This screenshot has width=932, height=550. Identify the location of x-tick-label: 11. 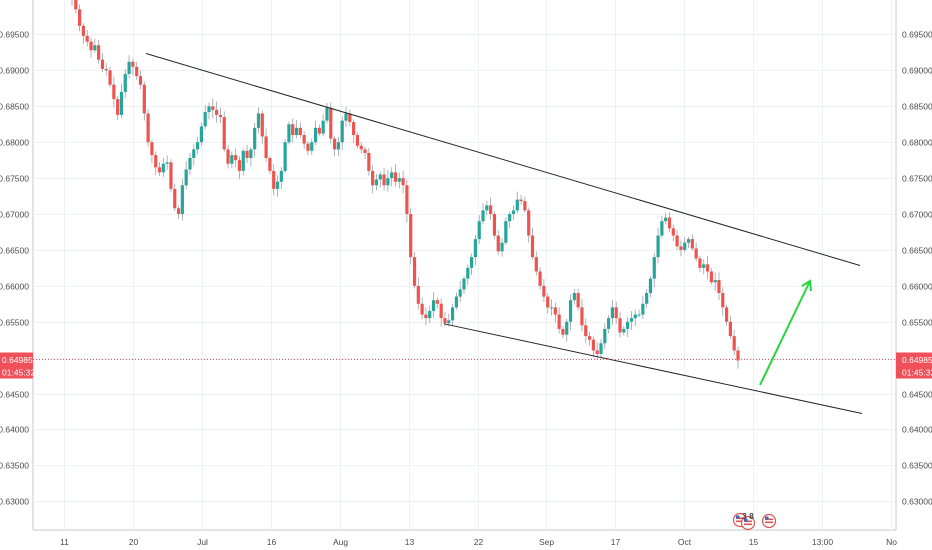
(64, 542).